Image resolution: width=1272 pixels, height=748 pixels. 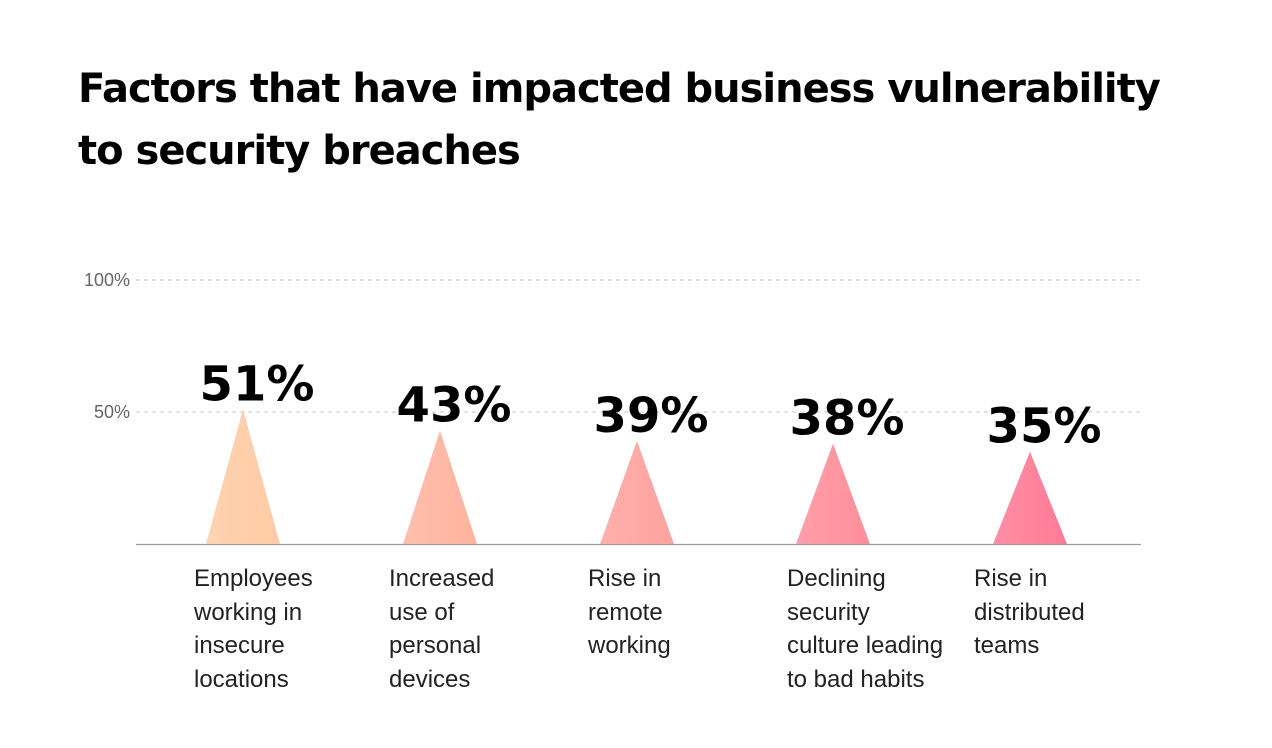 What do you see at coordinates (248, 612) in the screenshot?
I see `category-label-line: working in` at bounding box center [248, 612].